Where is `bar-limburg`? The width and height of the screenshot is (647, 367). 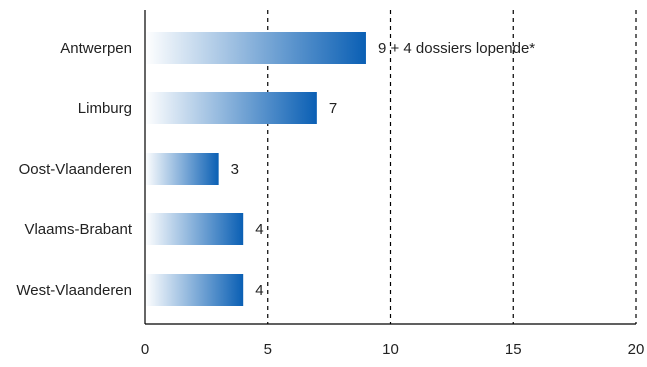
bar-limburg is located at coordinates (231, 108).